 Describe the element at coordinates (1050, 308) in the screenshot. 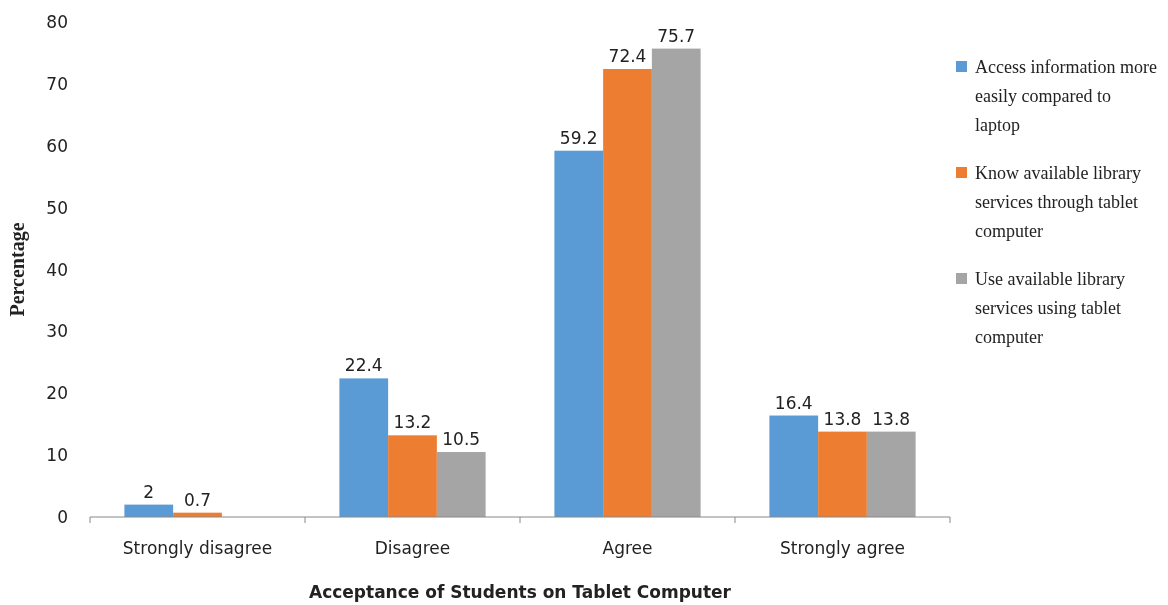

I see `legend-label: Use available library services using tablet computer` at that location.